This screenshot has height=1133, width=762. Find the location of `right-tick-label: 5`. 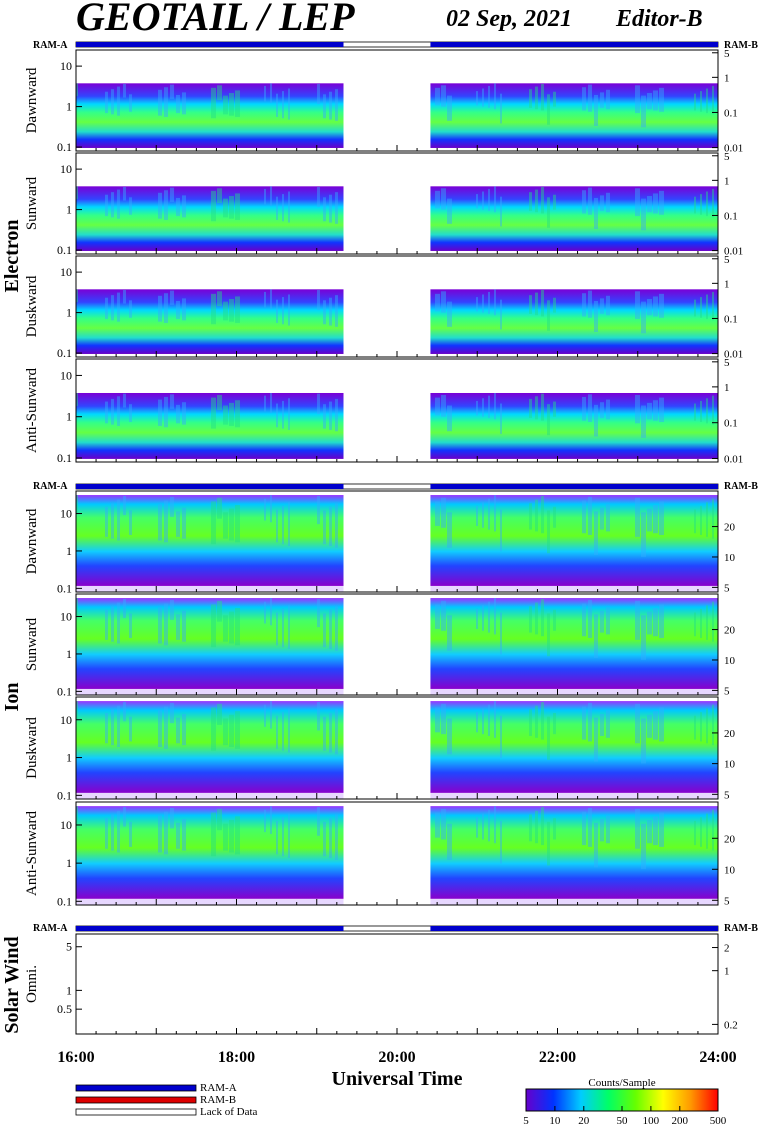

right-tick-label: 5 is located at coordinates (727, 157).